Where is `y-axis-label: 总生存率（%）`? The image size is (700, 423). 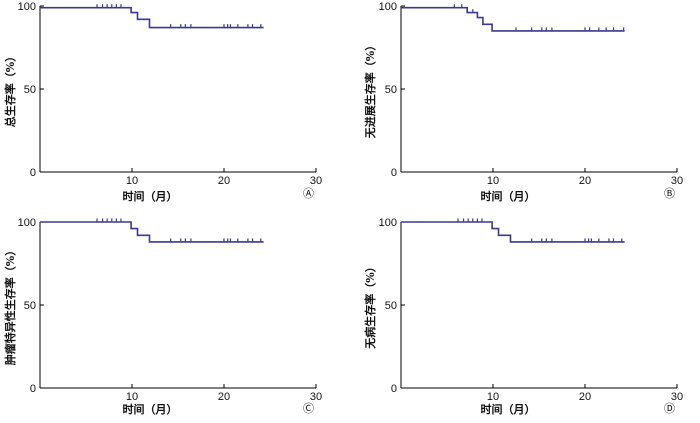 y-axis-label: 总生存率（%） is located at coordinates (10, 89).